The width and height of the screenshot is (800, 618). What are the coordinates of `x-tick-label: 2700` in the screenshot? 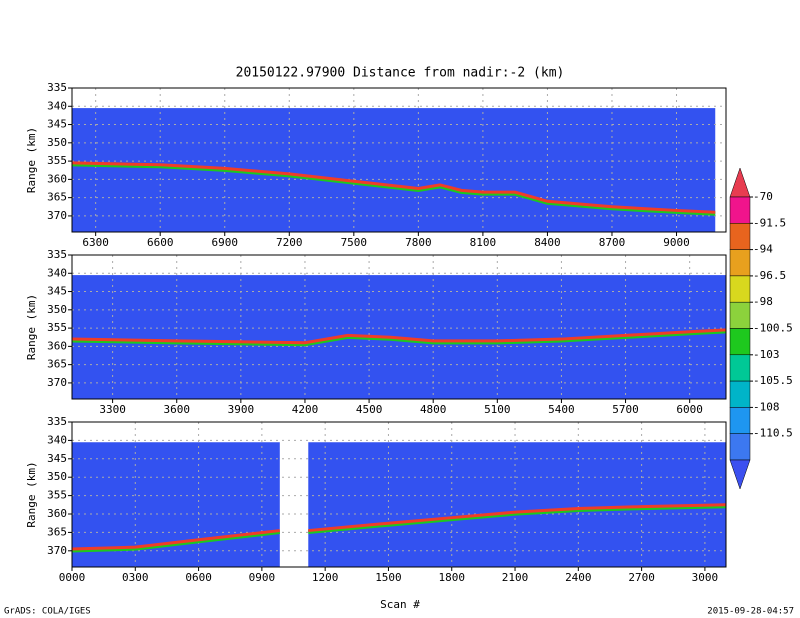 It's located at (641, 577).